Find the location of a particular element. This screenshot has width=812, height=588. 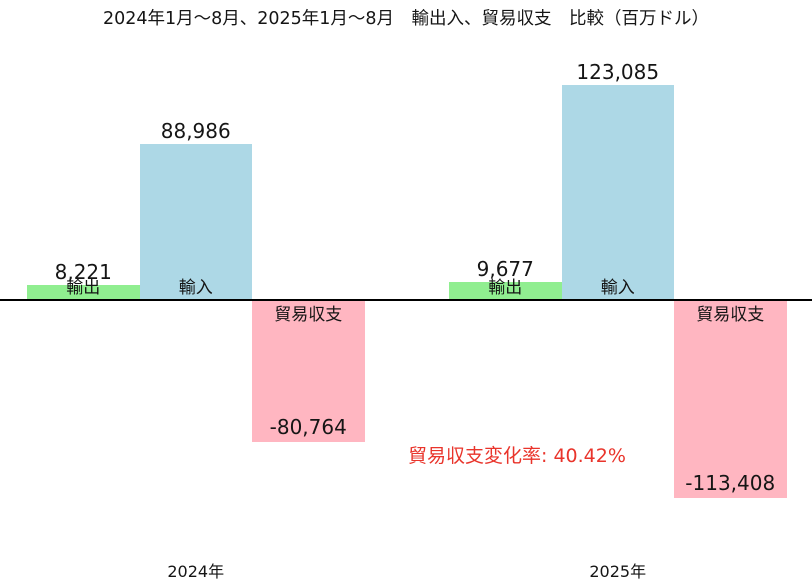

x-axis-line is located at coordinates (406, 300).